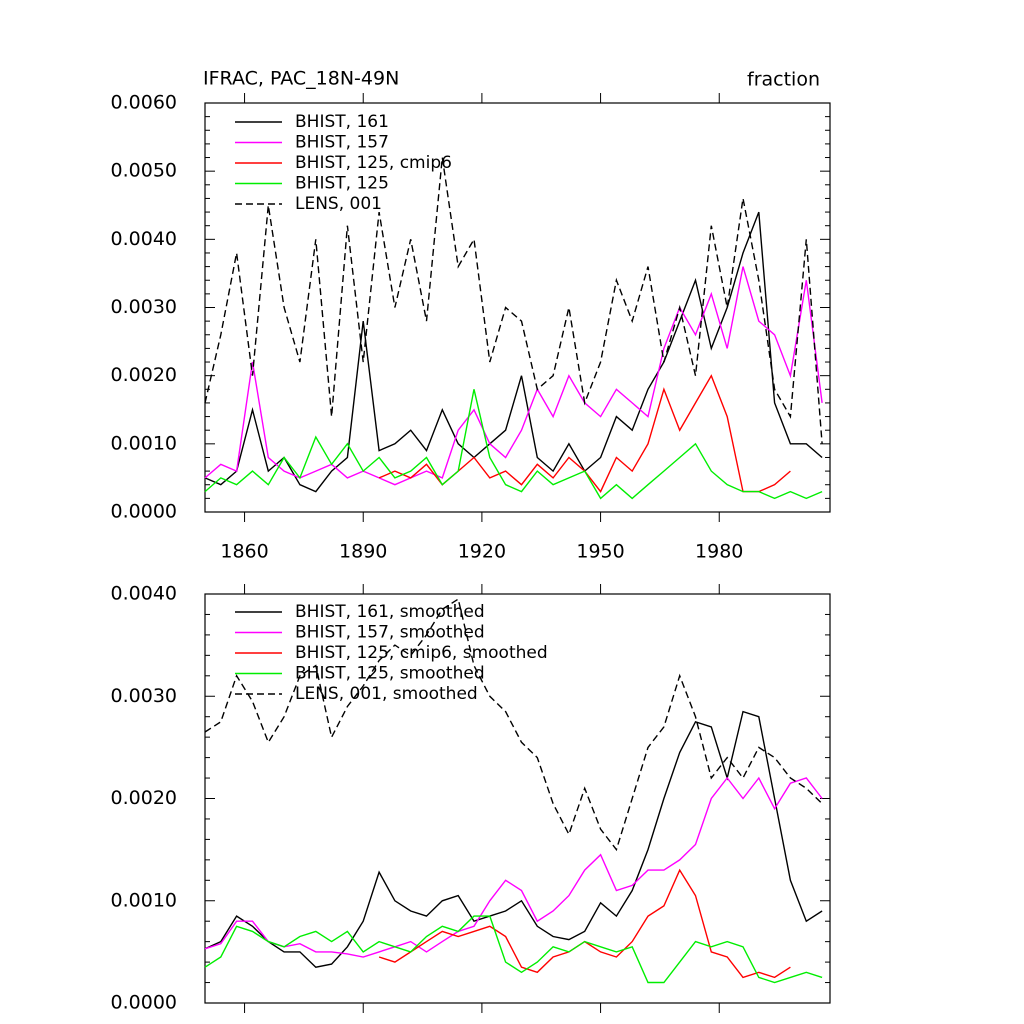 The width and height of the screenshot is (1024, 1024). What do you see at coordinates (342, 122) in the screenshot?
I see `legend-label: BHIST, 161` at bounding box center [342, 122].